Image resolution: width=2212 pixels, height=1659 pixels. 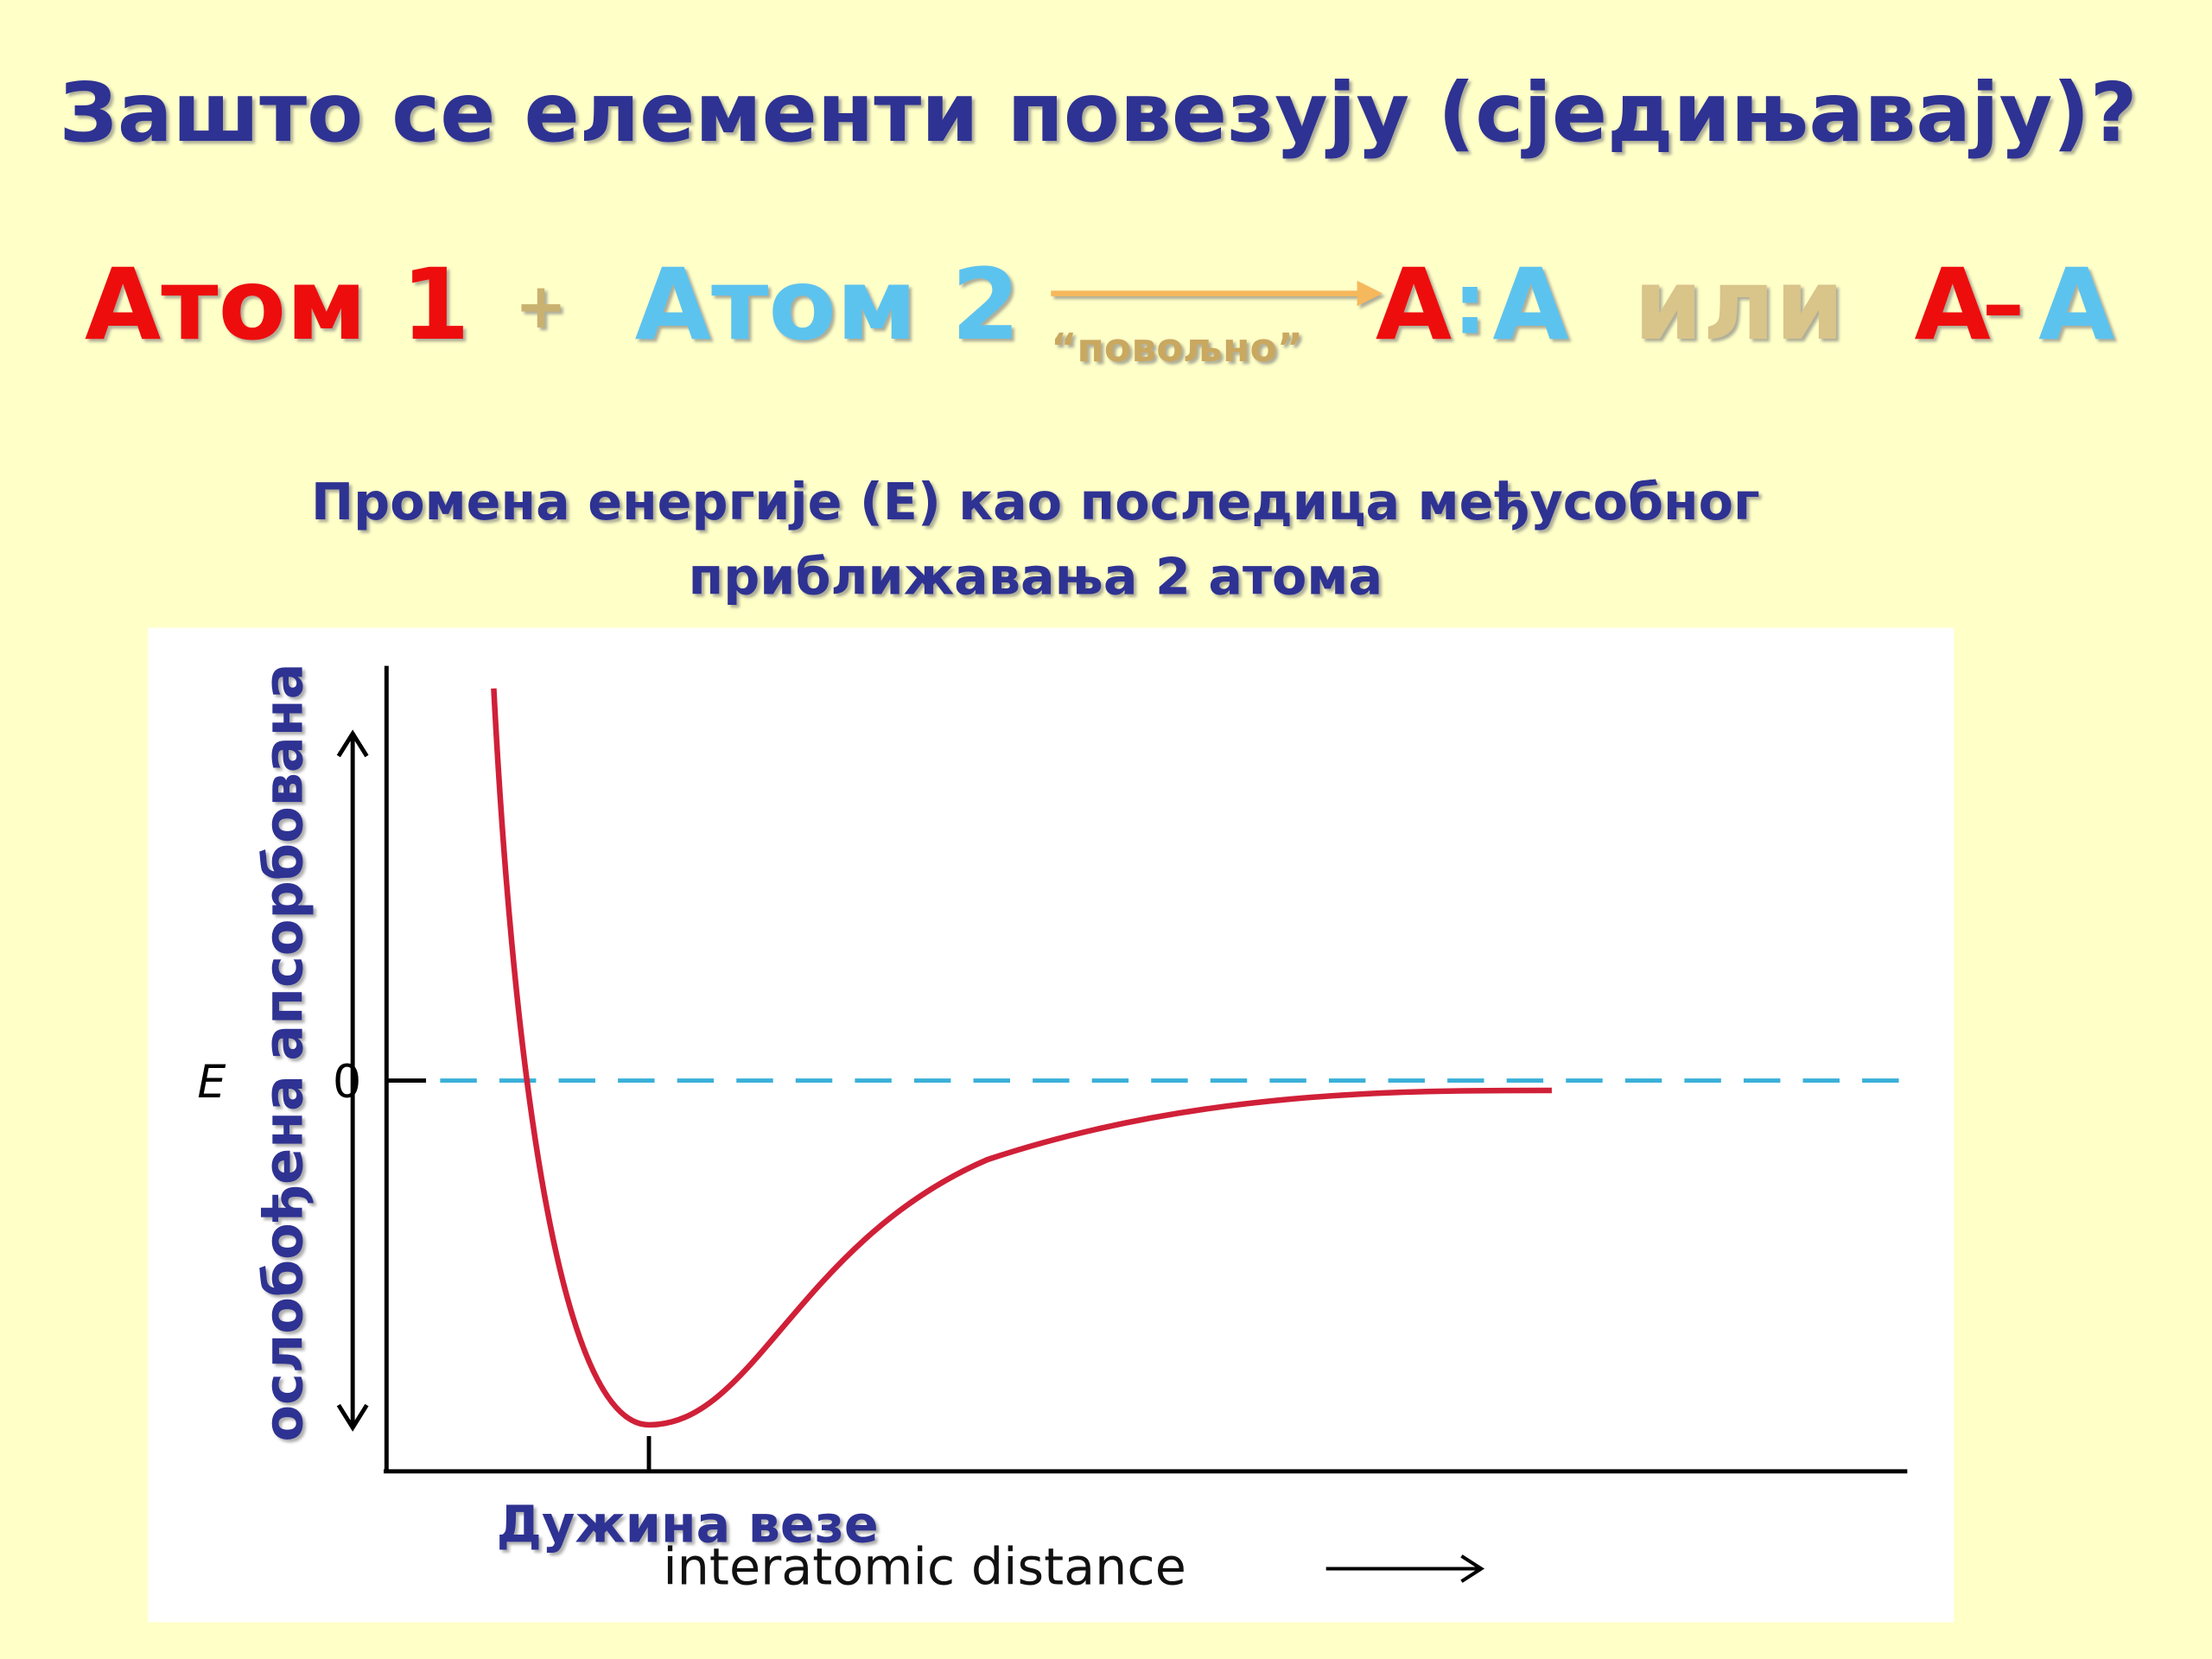 I want to click on product-bond: :, so click(x=1470, y=304).